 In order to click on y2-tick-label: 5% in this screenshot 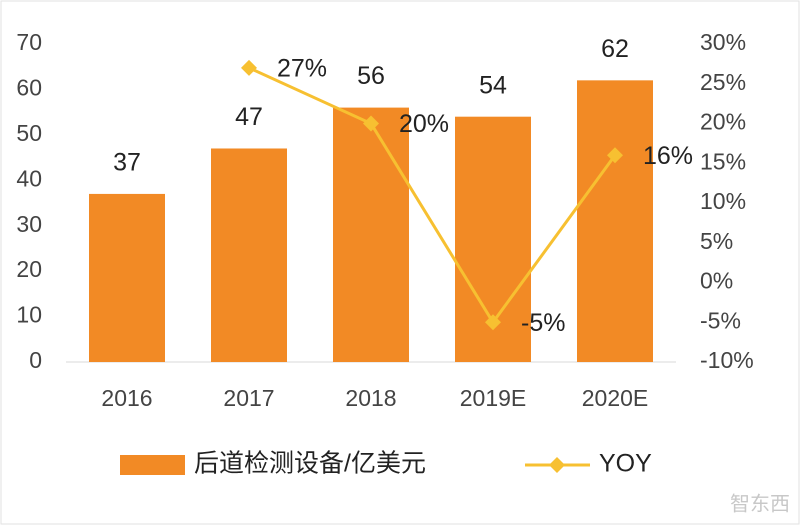, I will do `click(716, 241)`.